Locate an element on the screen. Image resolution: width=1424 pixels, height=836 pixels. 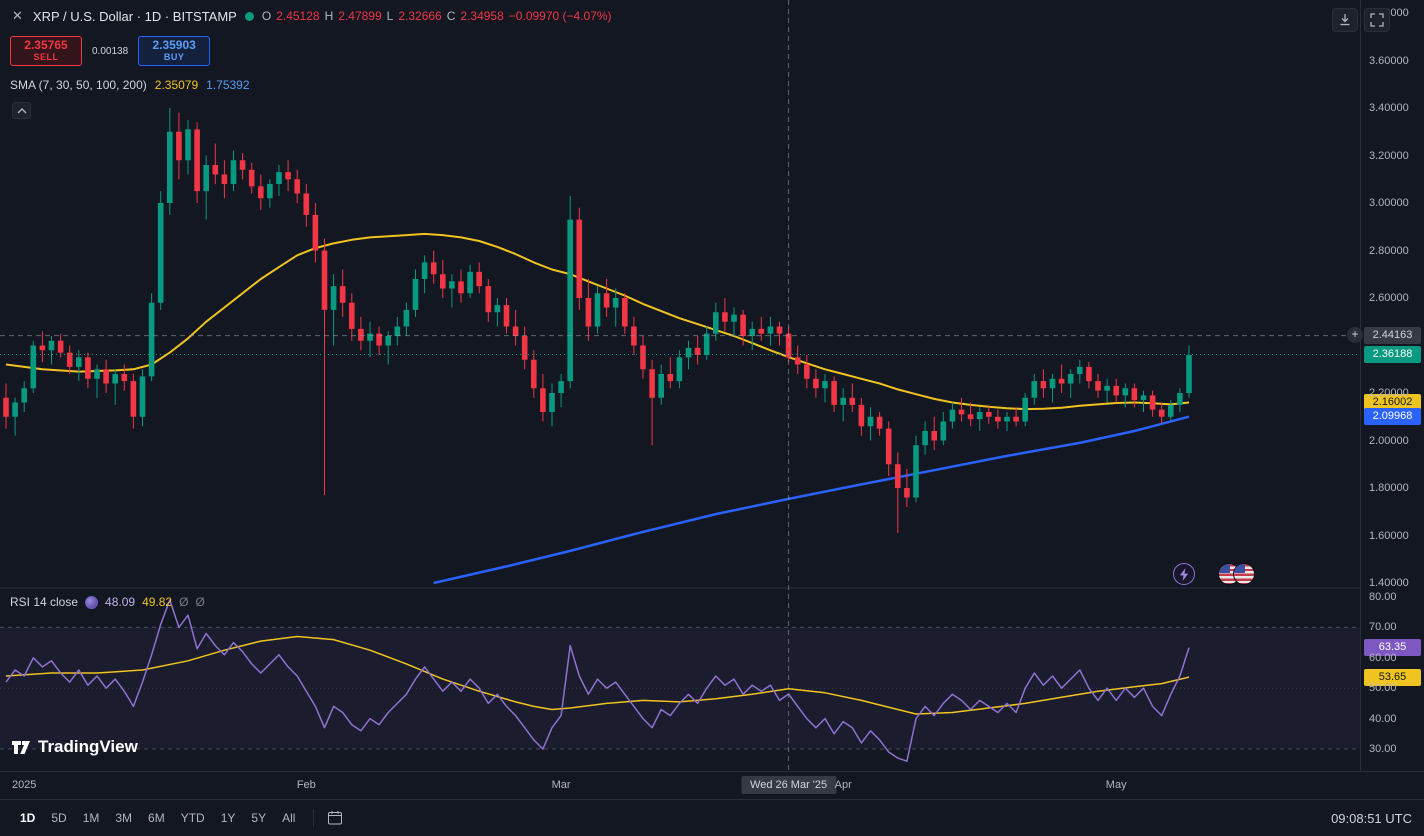
rsi-axis-tick: 40.00 is located at coordinates (1383, 718).